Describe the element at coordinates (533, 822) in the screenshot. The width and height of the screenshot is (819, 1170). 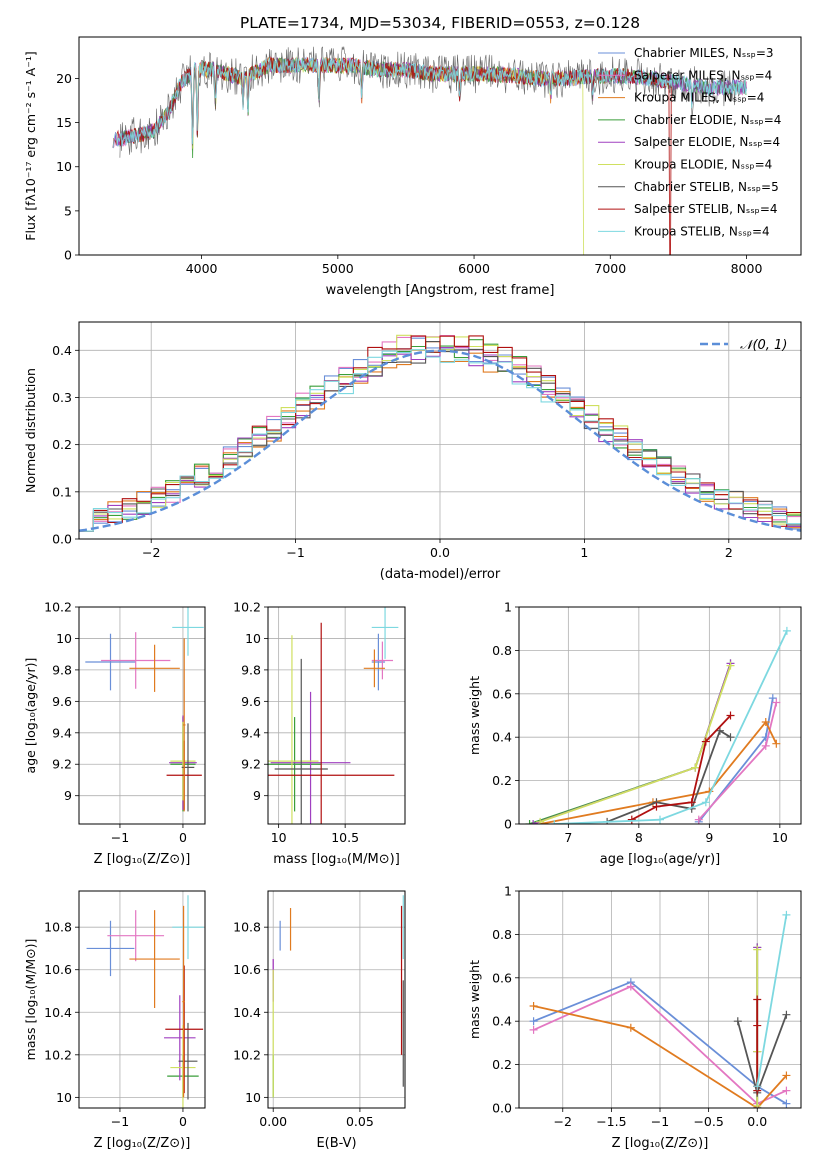
I see `point-marker-salpeter_elodie` at that location.